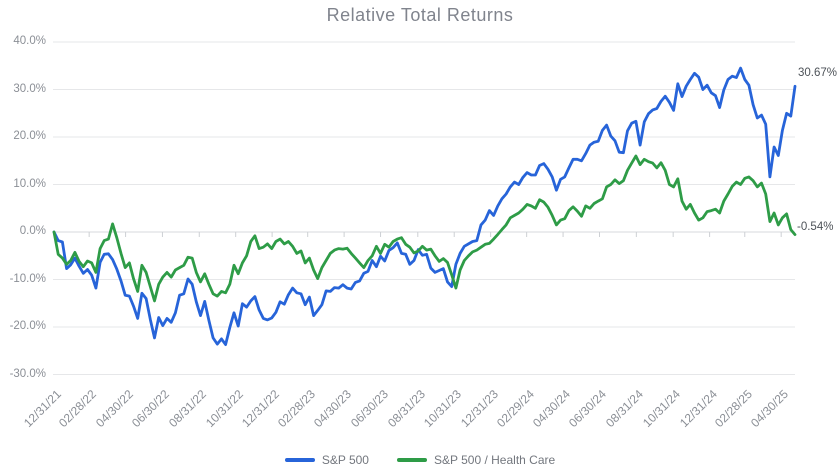  What do you see at coordinates (29, 183) in the screenshot?
I see `y-axis-tick-label: 10.0%` at bounding box center [29, 183].